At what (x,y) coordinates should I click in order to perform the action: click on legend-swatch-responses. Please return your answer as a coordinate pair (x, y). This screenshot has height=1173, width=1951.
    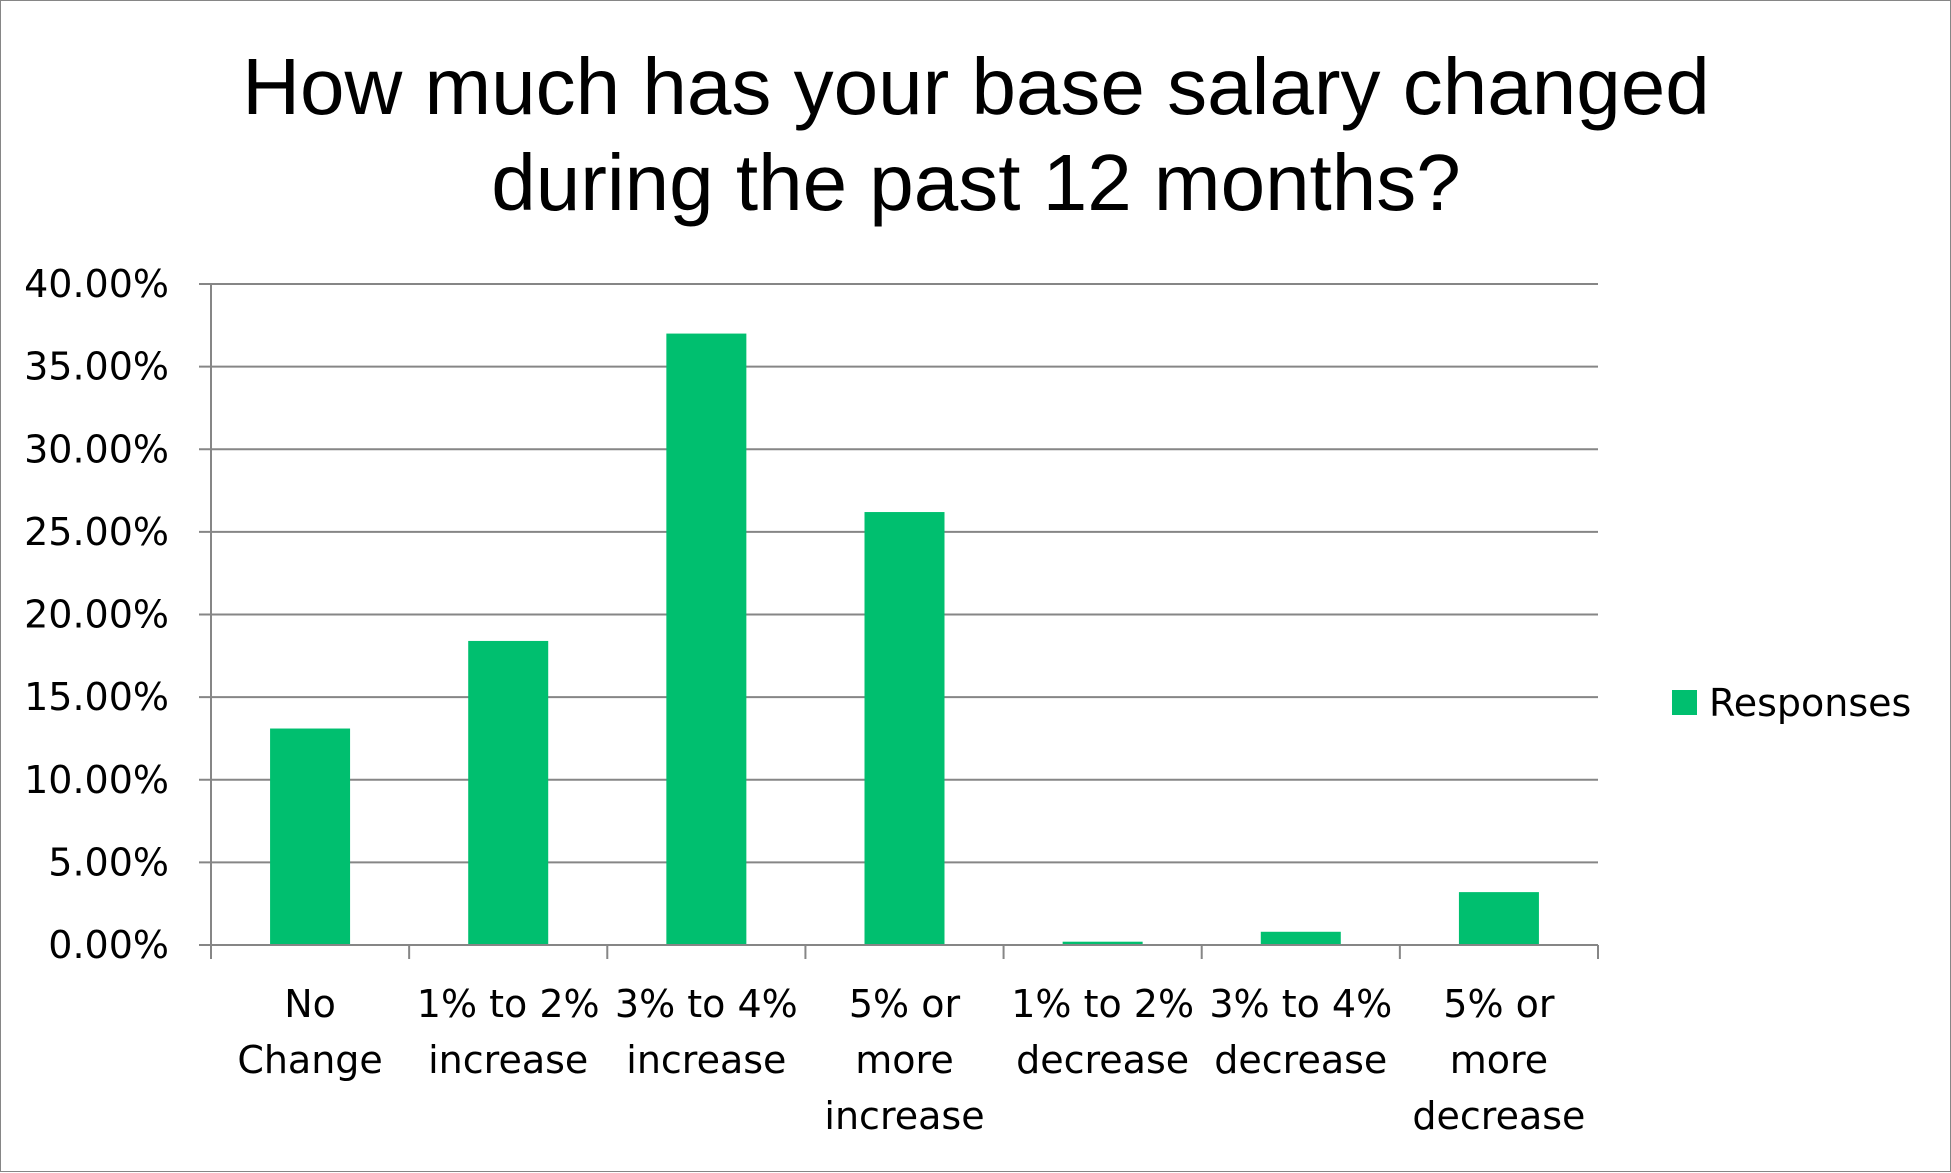
    Looking at the image, I should click on (1684, 702).